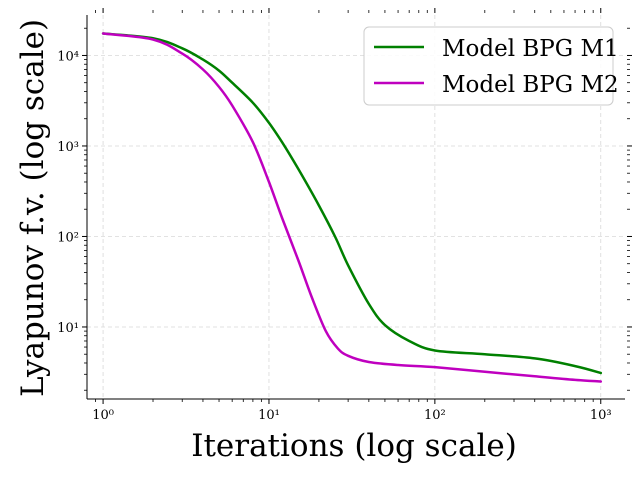  What do you see at coordinates (33, 208) in the screenshot?
I see `y-axis-title: Lyapunov f.v. (log scale)` at bounding box center [33, 208].